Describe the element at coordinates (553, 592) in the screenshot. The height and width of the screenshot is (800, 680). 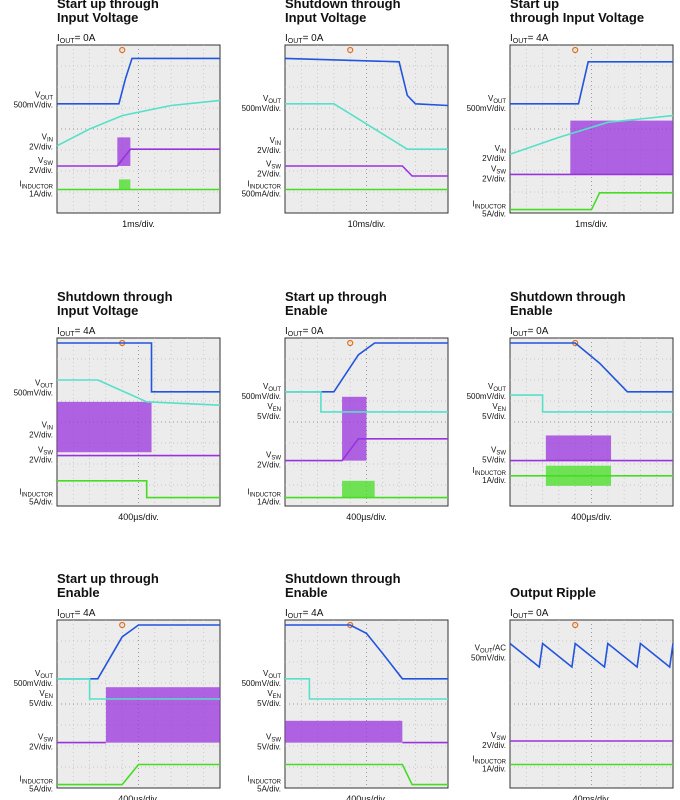
I see `panel-title: Output Ripple` at that location.